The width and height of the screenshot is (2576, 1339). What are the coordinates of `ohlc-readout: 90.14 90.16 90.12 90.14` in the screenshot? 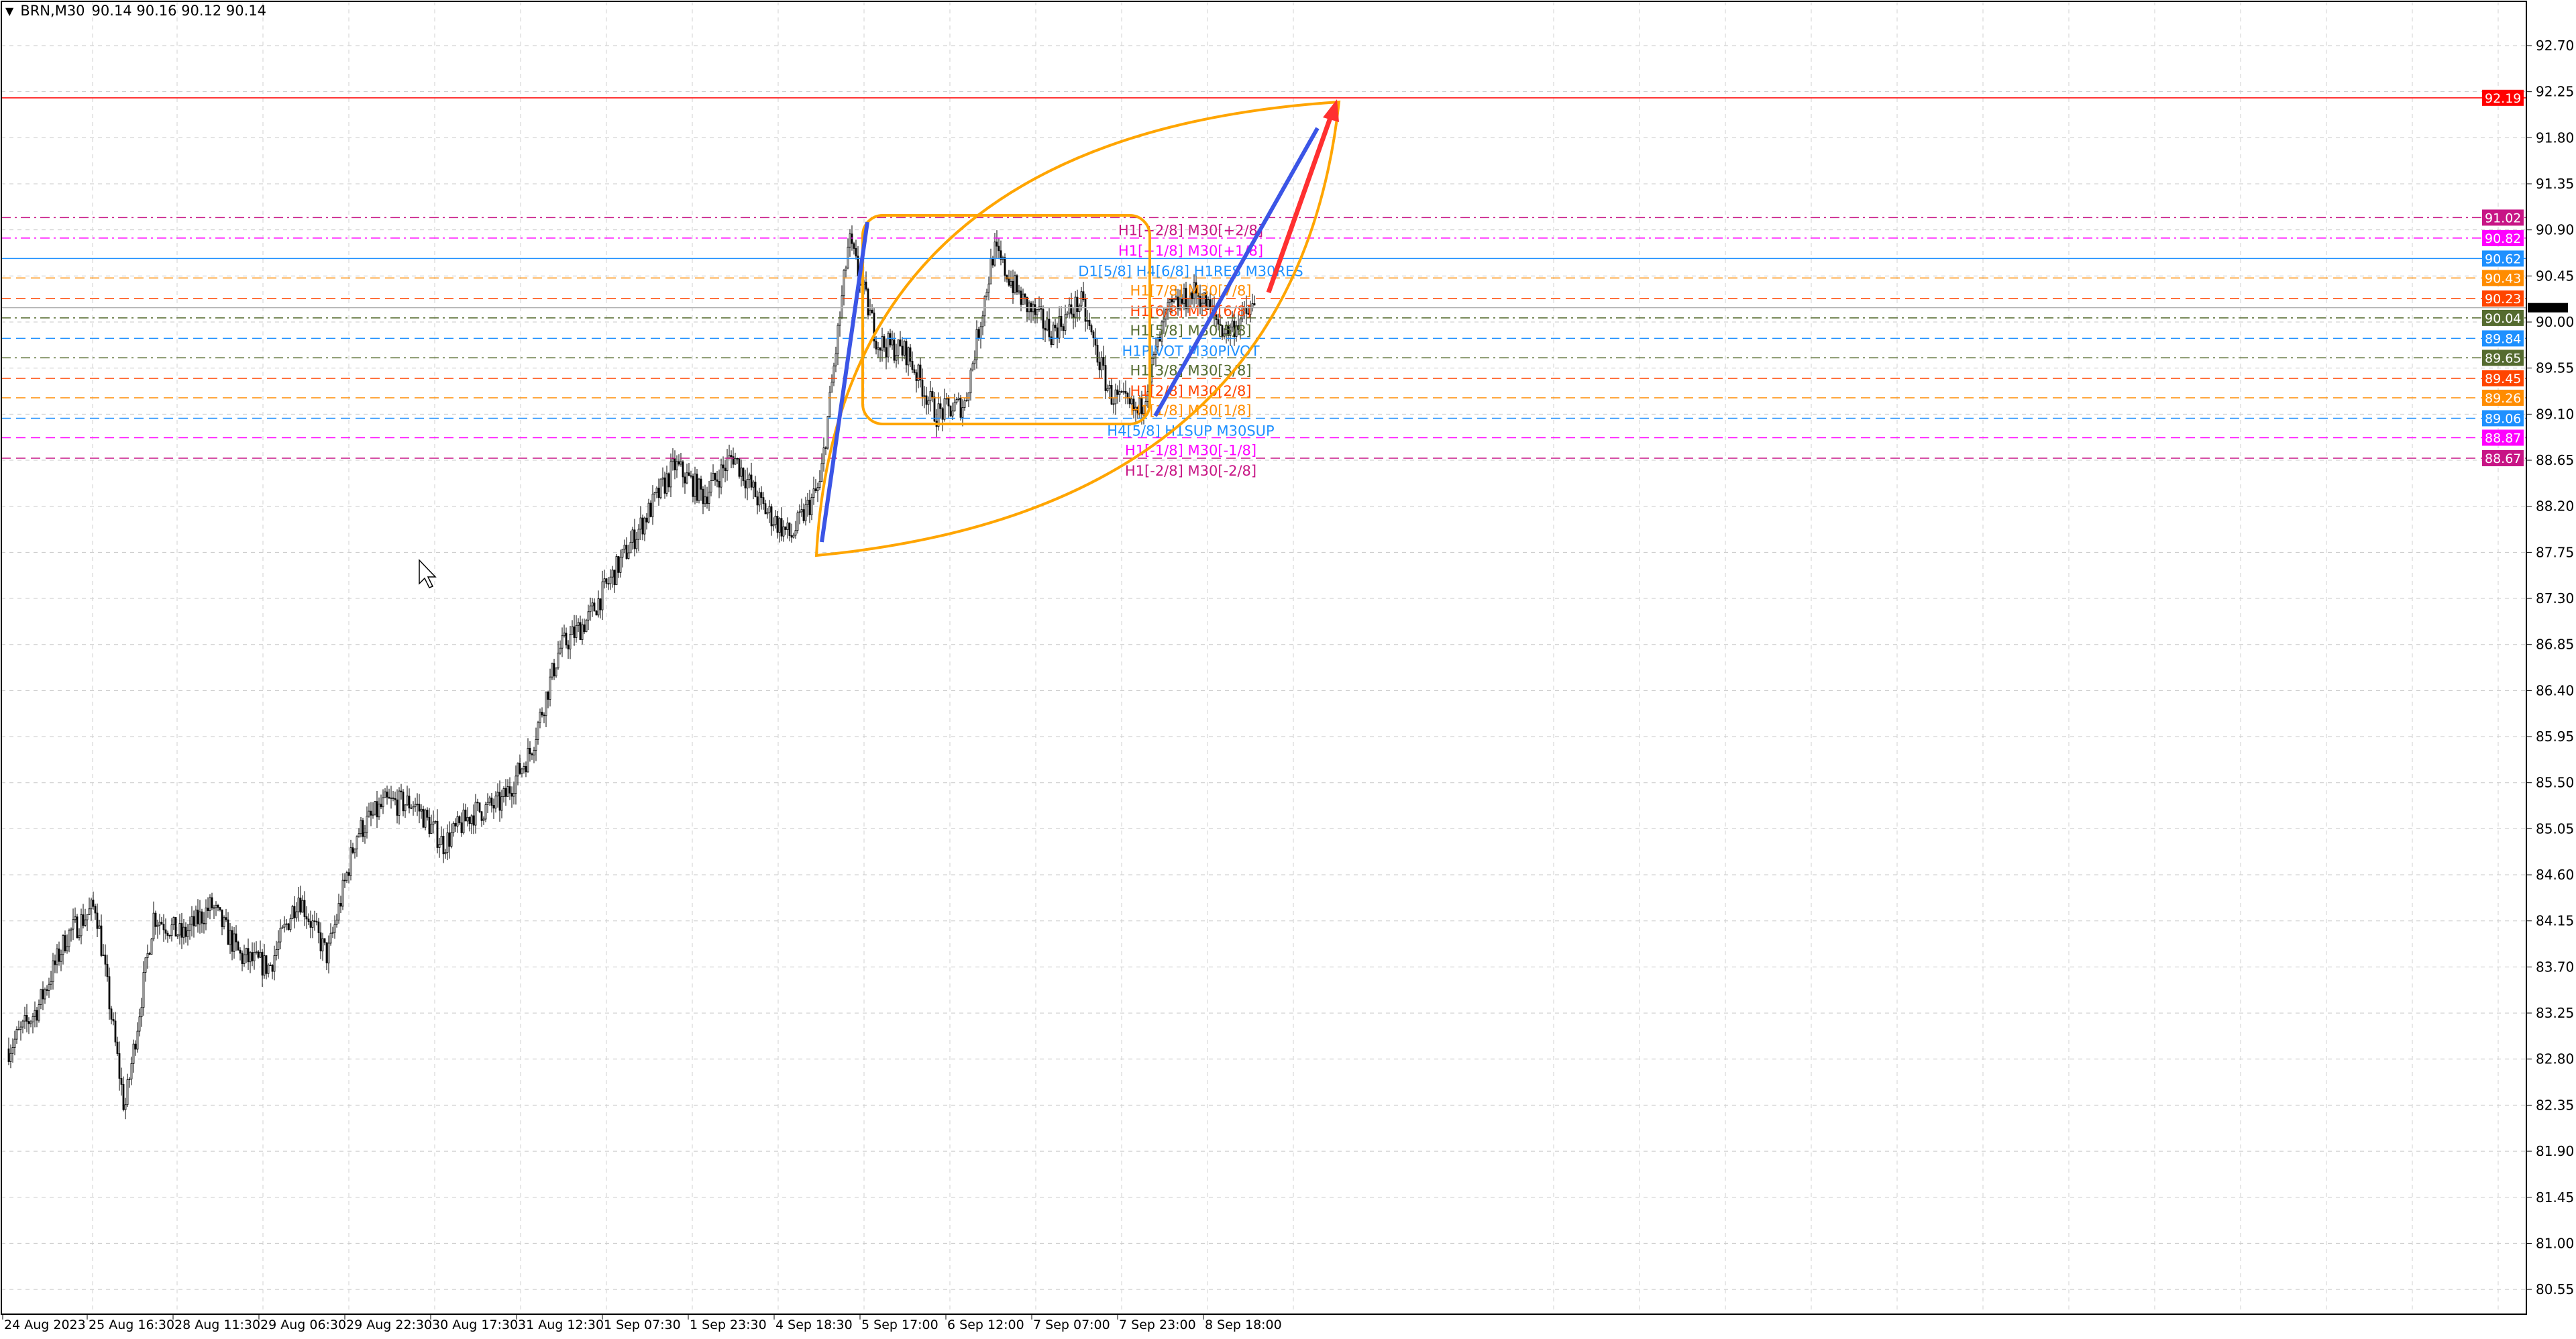 It's located at (179, 11).